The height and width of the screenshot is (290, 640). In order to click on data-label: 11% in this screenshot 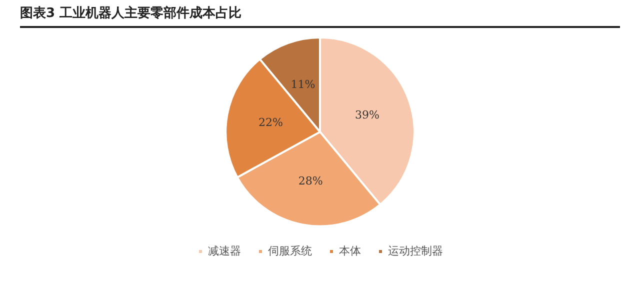, I will do `click(303, 85)`.